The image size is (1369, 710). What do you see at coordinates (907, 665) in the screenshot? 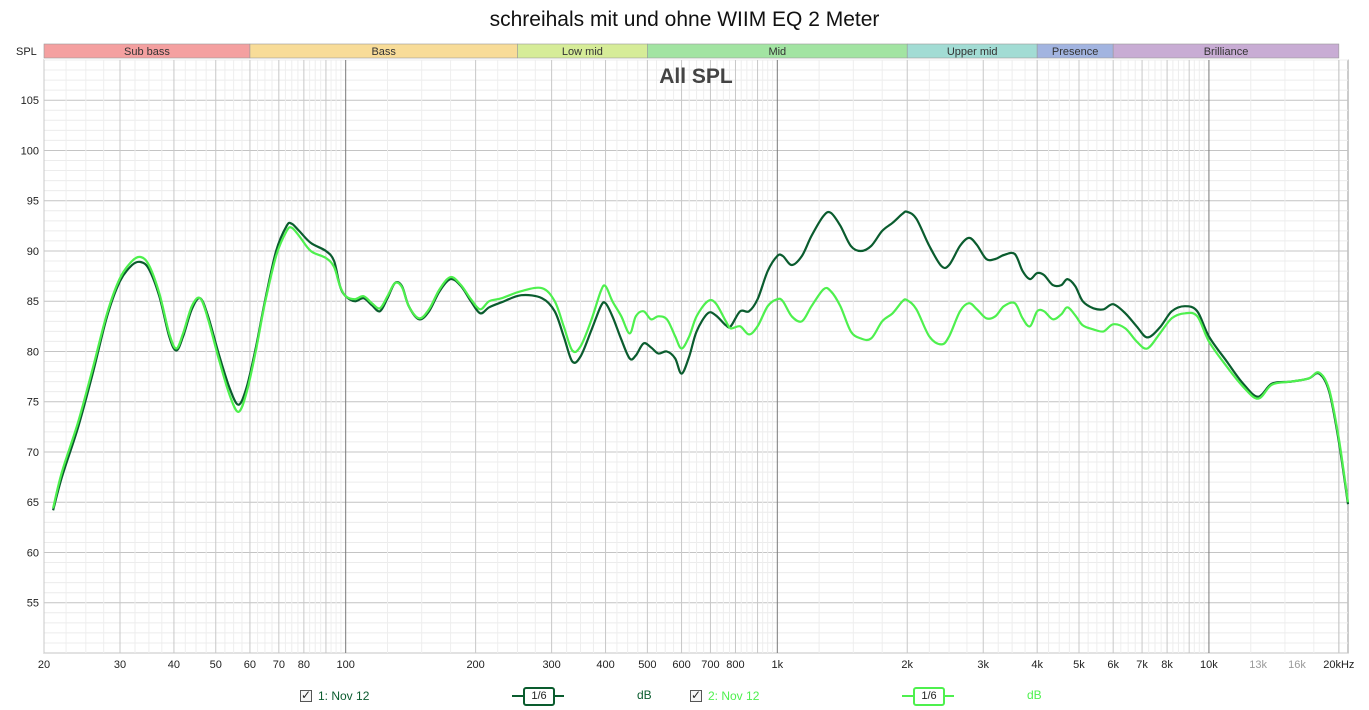
I see `x-tick-label: 2k` at bounding box center [907, 665].